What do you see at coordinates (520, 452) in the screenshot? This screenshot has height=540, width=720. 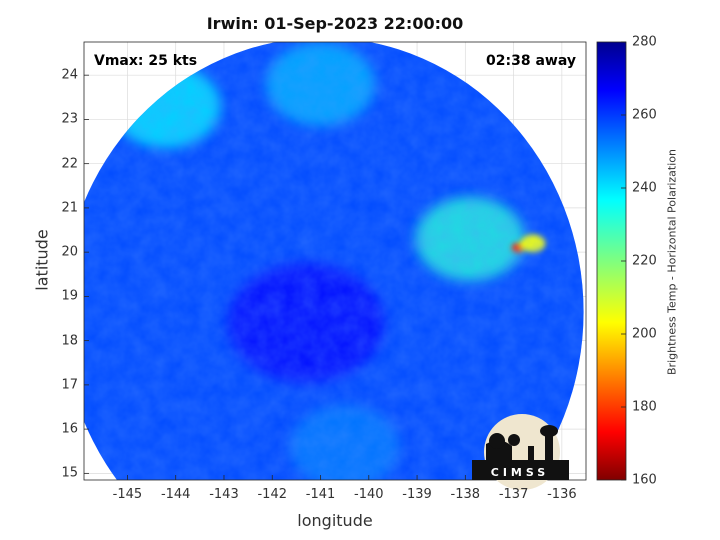 I see `cimss-logo: CIMSS` at bounding box center [520, 452].